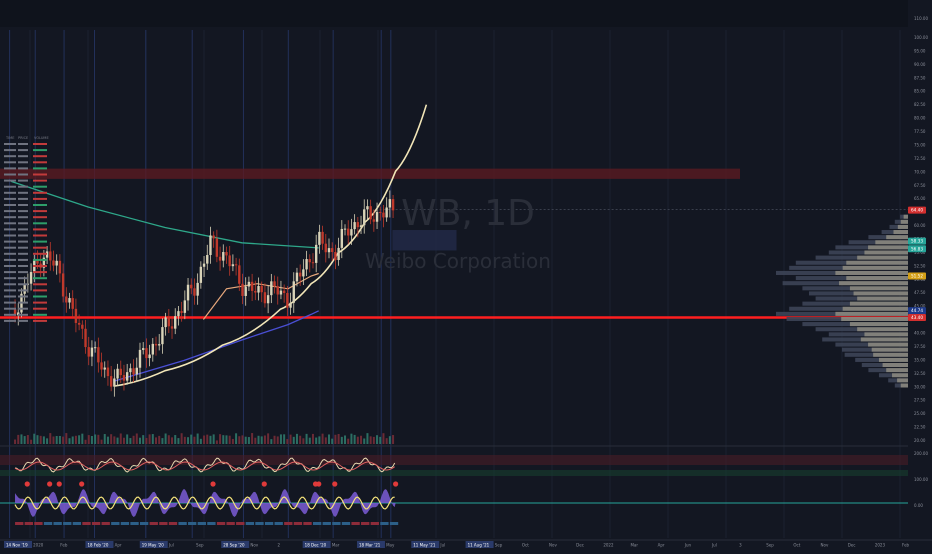 This screenshot has width=932, height=554. I want to click on oversold-band, so click(454, 473).